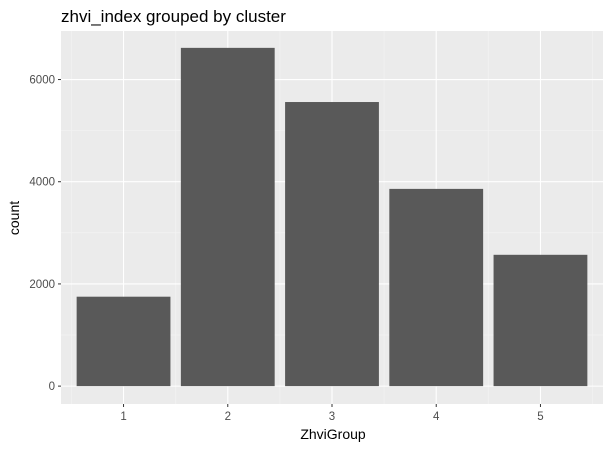 This screenshot has height=449, width=613. What do you see at coordinates (333, 434) in the screenshot?
I see `x-axis-title: ZhviGroup` at bounding box center [333, 434].